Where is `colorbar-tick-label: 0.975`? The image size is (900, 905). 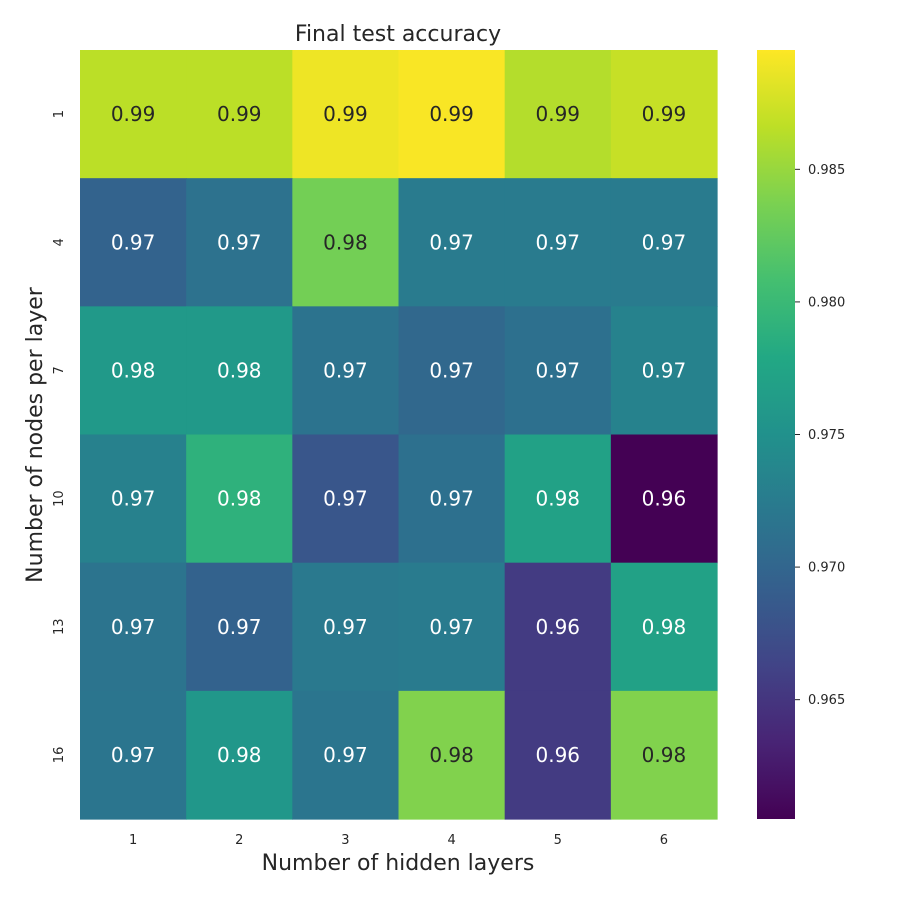
colorbar-tick-label: 0.975 is located at coordinates (826, 435).